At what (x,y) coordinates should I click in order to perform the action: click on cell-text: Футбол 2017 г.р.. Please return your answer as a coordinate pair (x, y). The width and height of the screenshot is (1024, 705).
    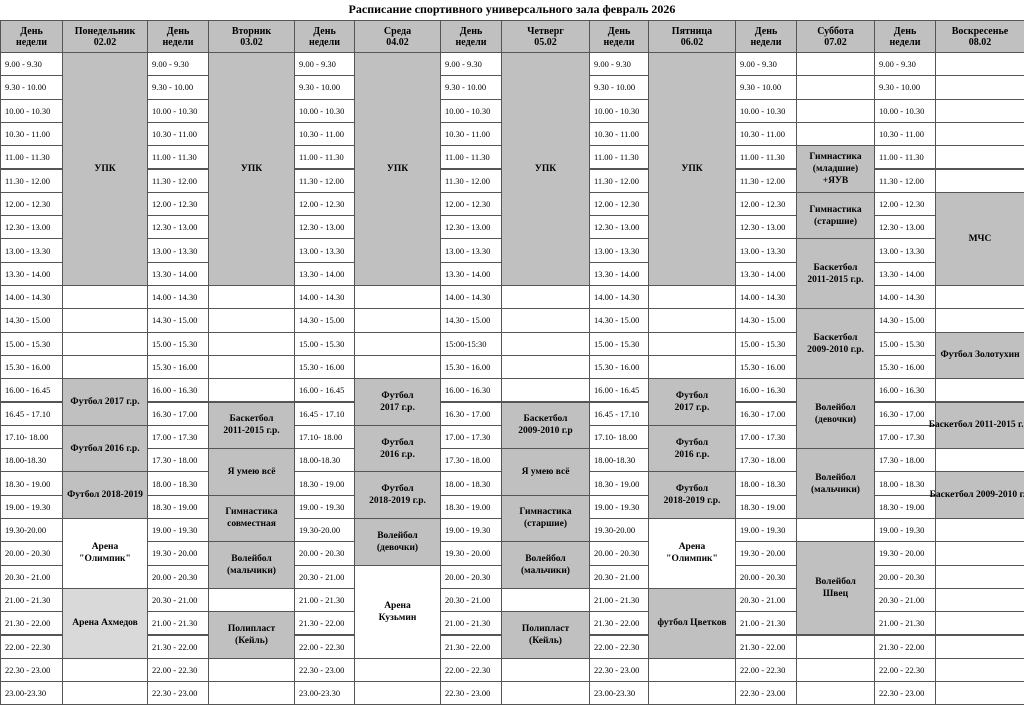
    Looking at the image, I should click on (397, 401).